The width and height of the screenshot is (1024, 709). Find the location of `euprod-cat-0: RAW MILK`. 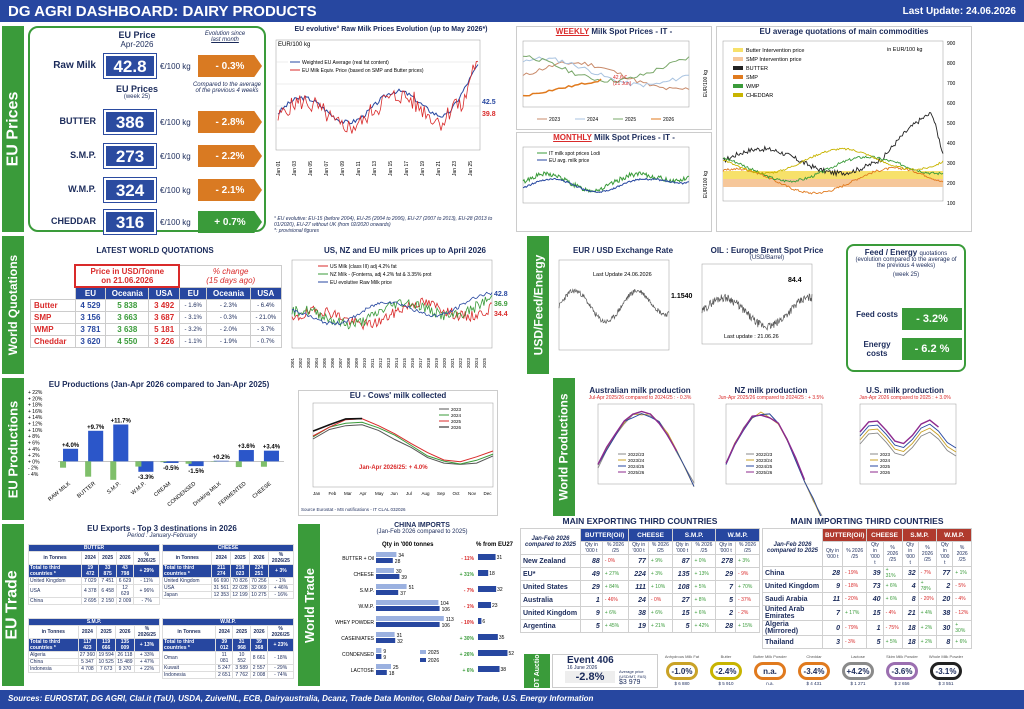

euprod-cat-0: RAW MILK is located at coordinates (59, 492).